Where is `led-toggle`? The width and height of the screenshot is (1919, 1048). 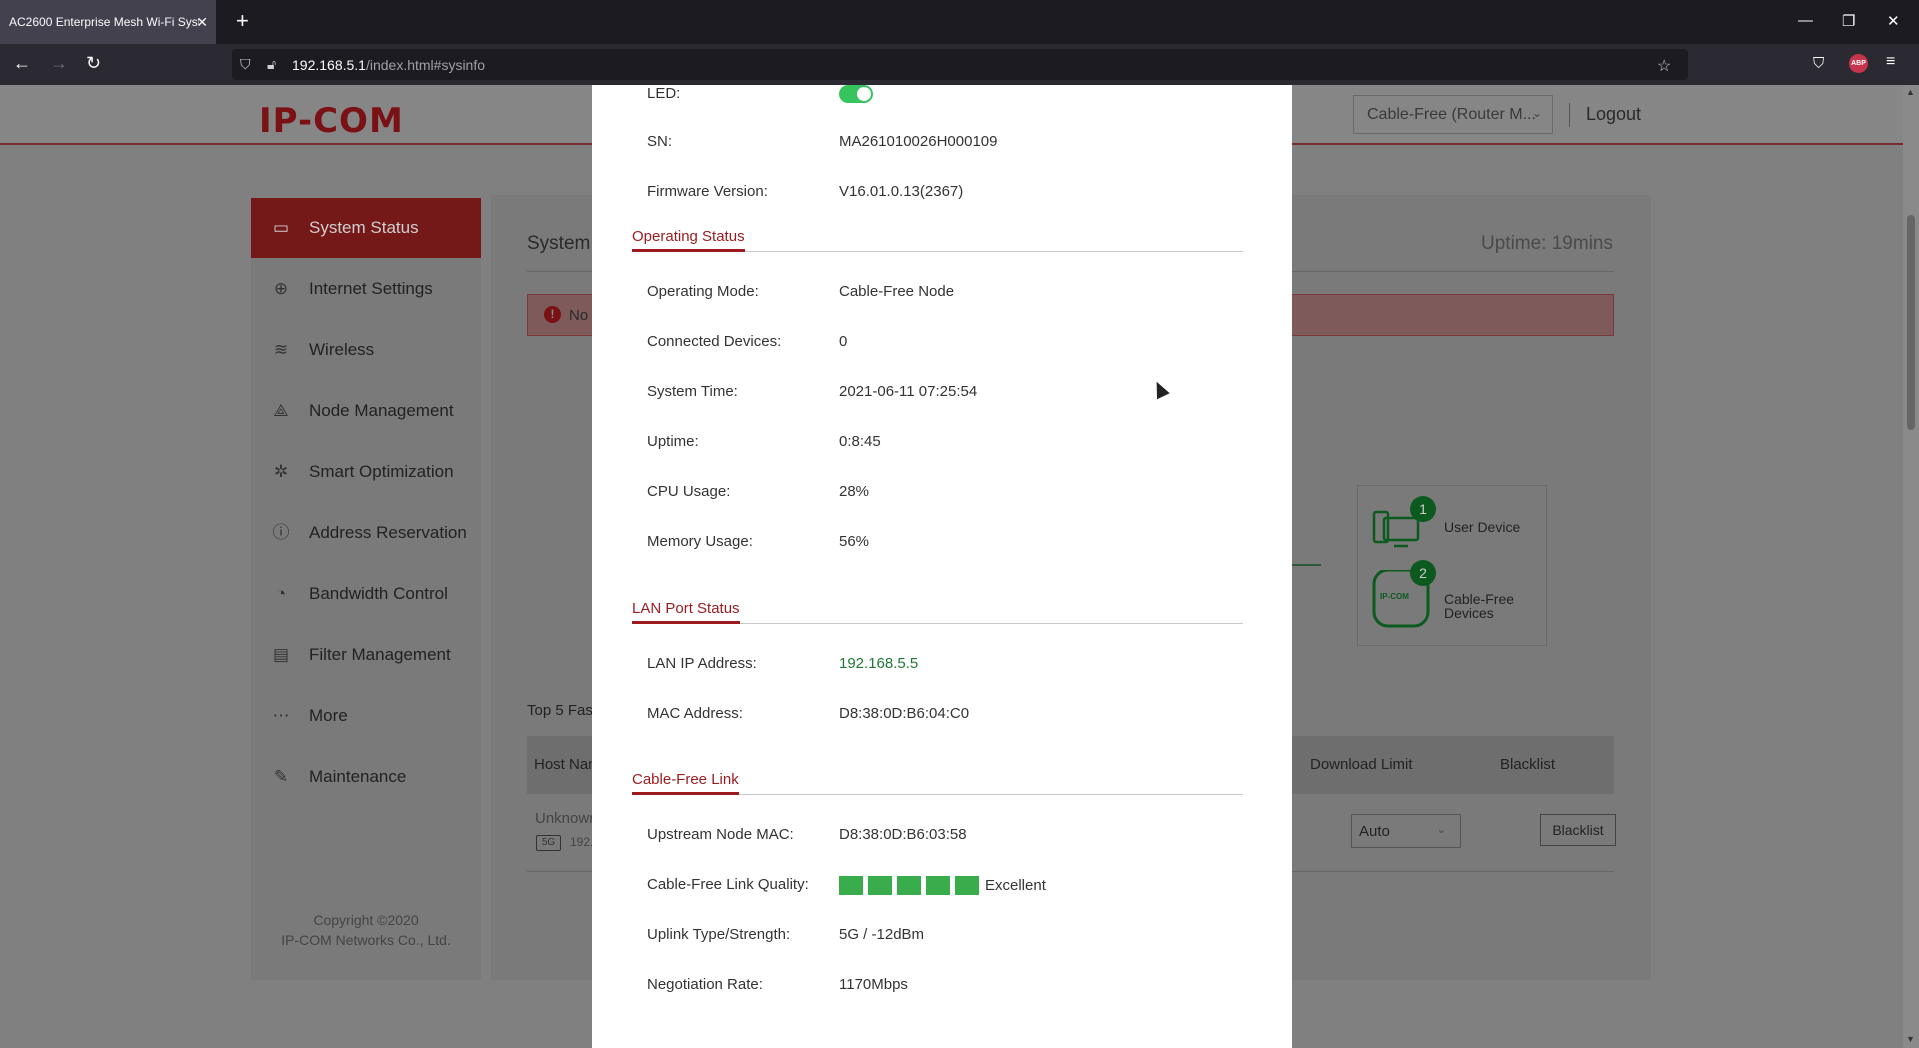 led-toggle is located at coordinates (856, 94).